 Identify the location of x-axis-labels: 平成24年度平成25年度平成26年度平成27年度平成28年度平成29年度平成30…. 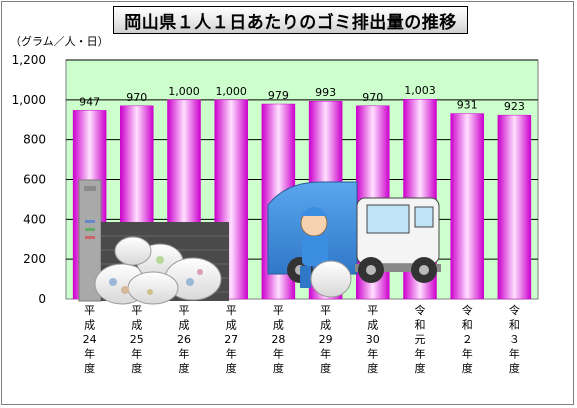
(301, 339).